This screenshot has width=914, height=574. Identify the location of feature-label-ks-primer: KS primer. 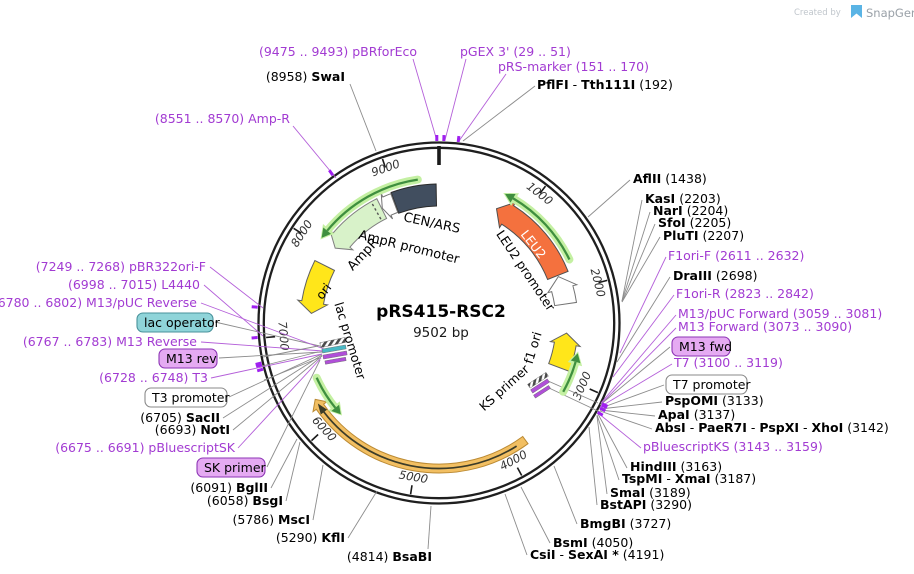
(504, 387).